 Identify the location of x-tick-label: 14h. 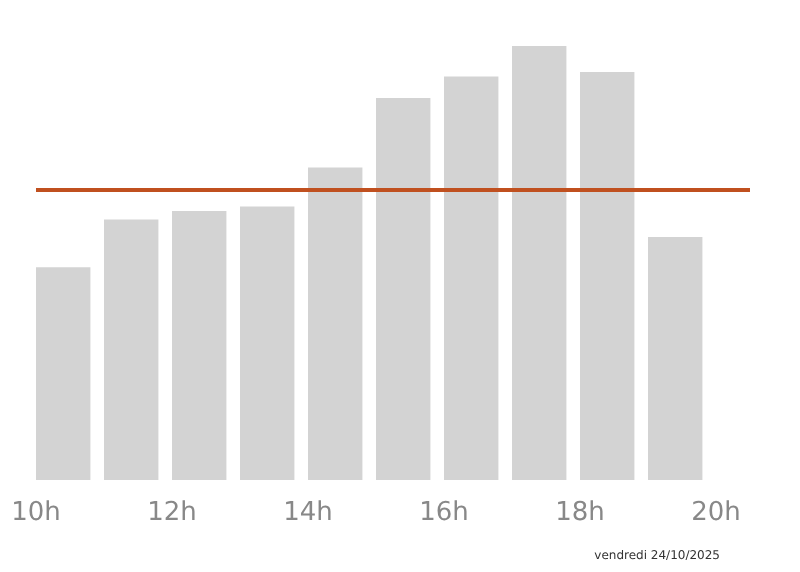
(308, 513).